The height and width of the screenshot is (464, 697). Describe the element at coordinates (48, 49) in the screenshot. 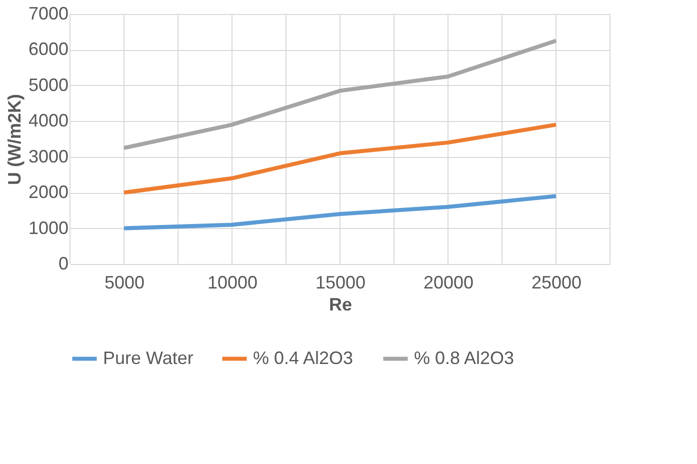

I see `y-tick-label: 6000` at that location.